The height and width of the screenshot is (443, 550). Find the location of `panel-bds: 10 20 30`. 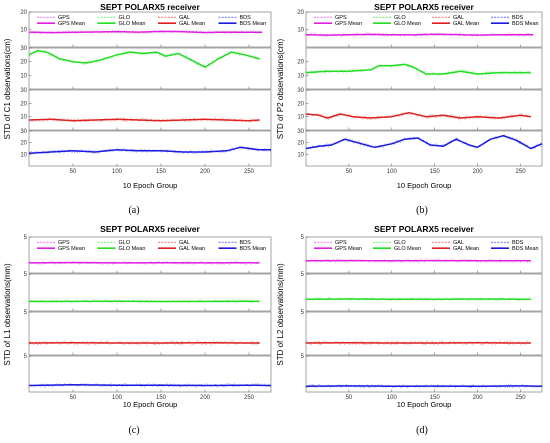

panel-bds: 10 20 30 is located at coordinates (146, 148).